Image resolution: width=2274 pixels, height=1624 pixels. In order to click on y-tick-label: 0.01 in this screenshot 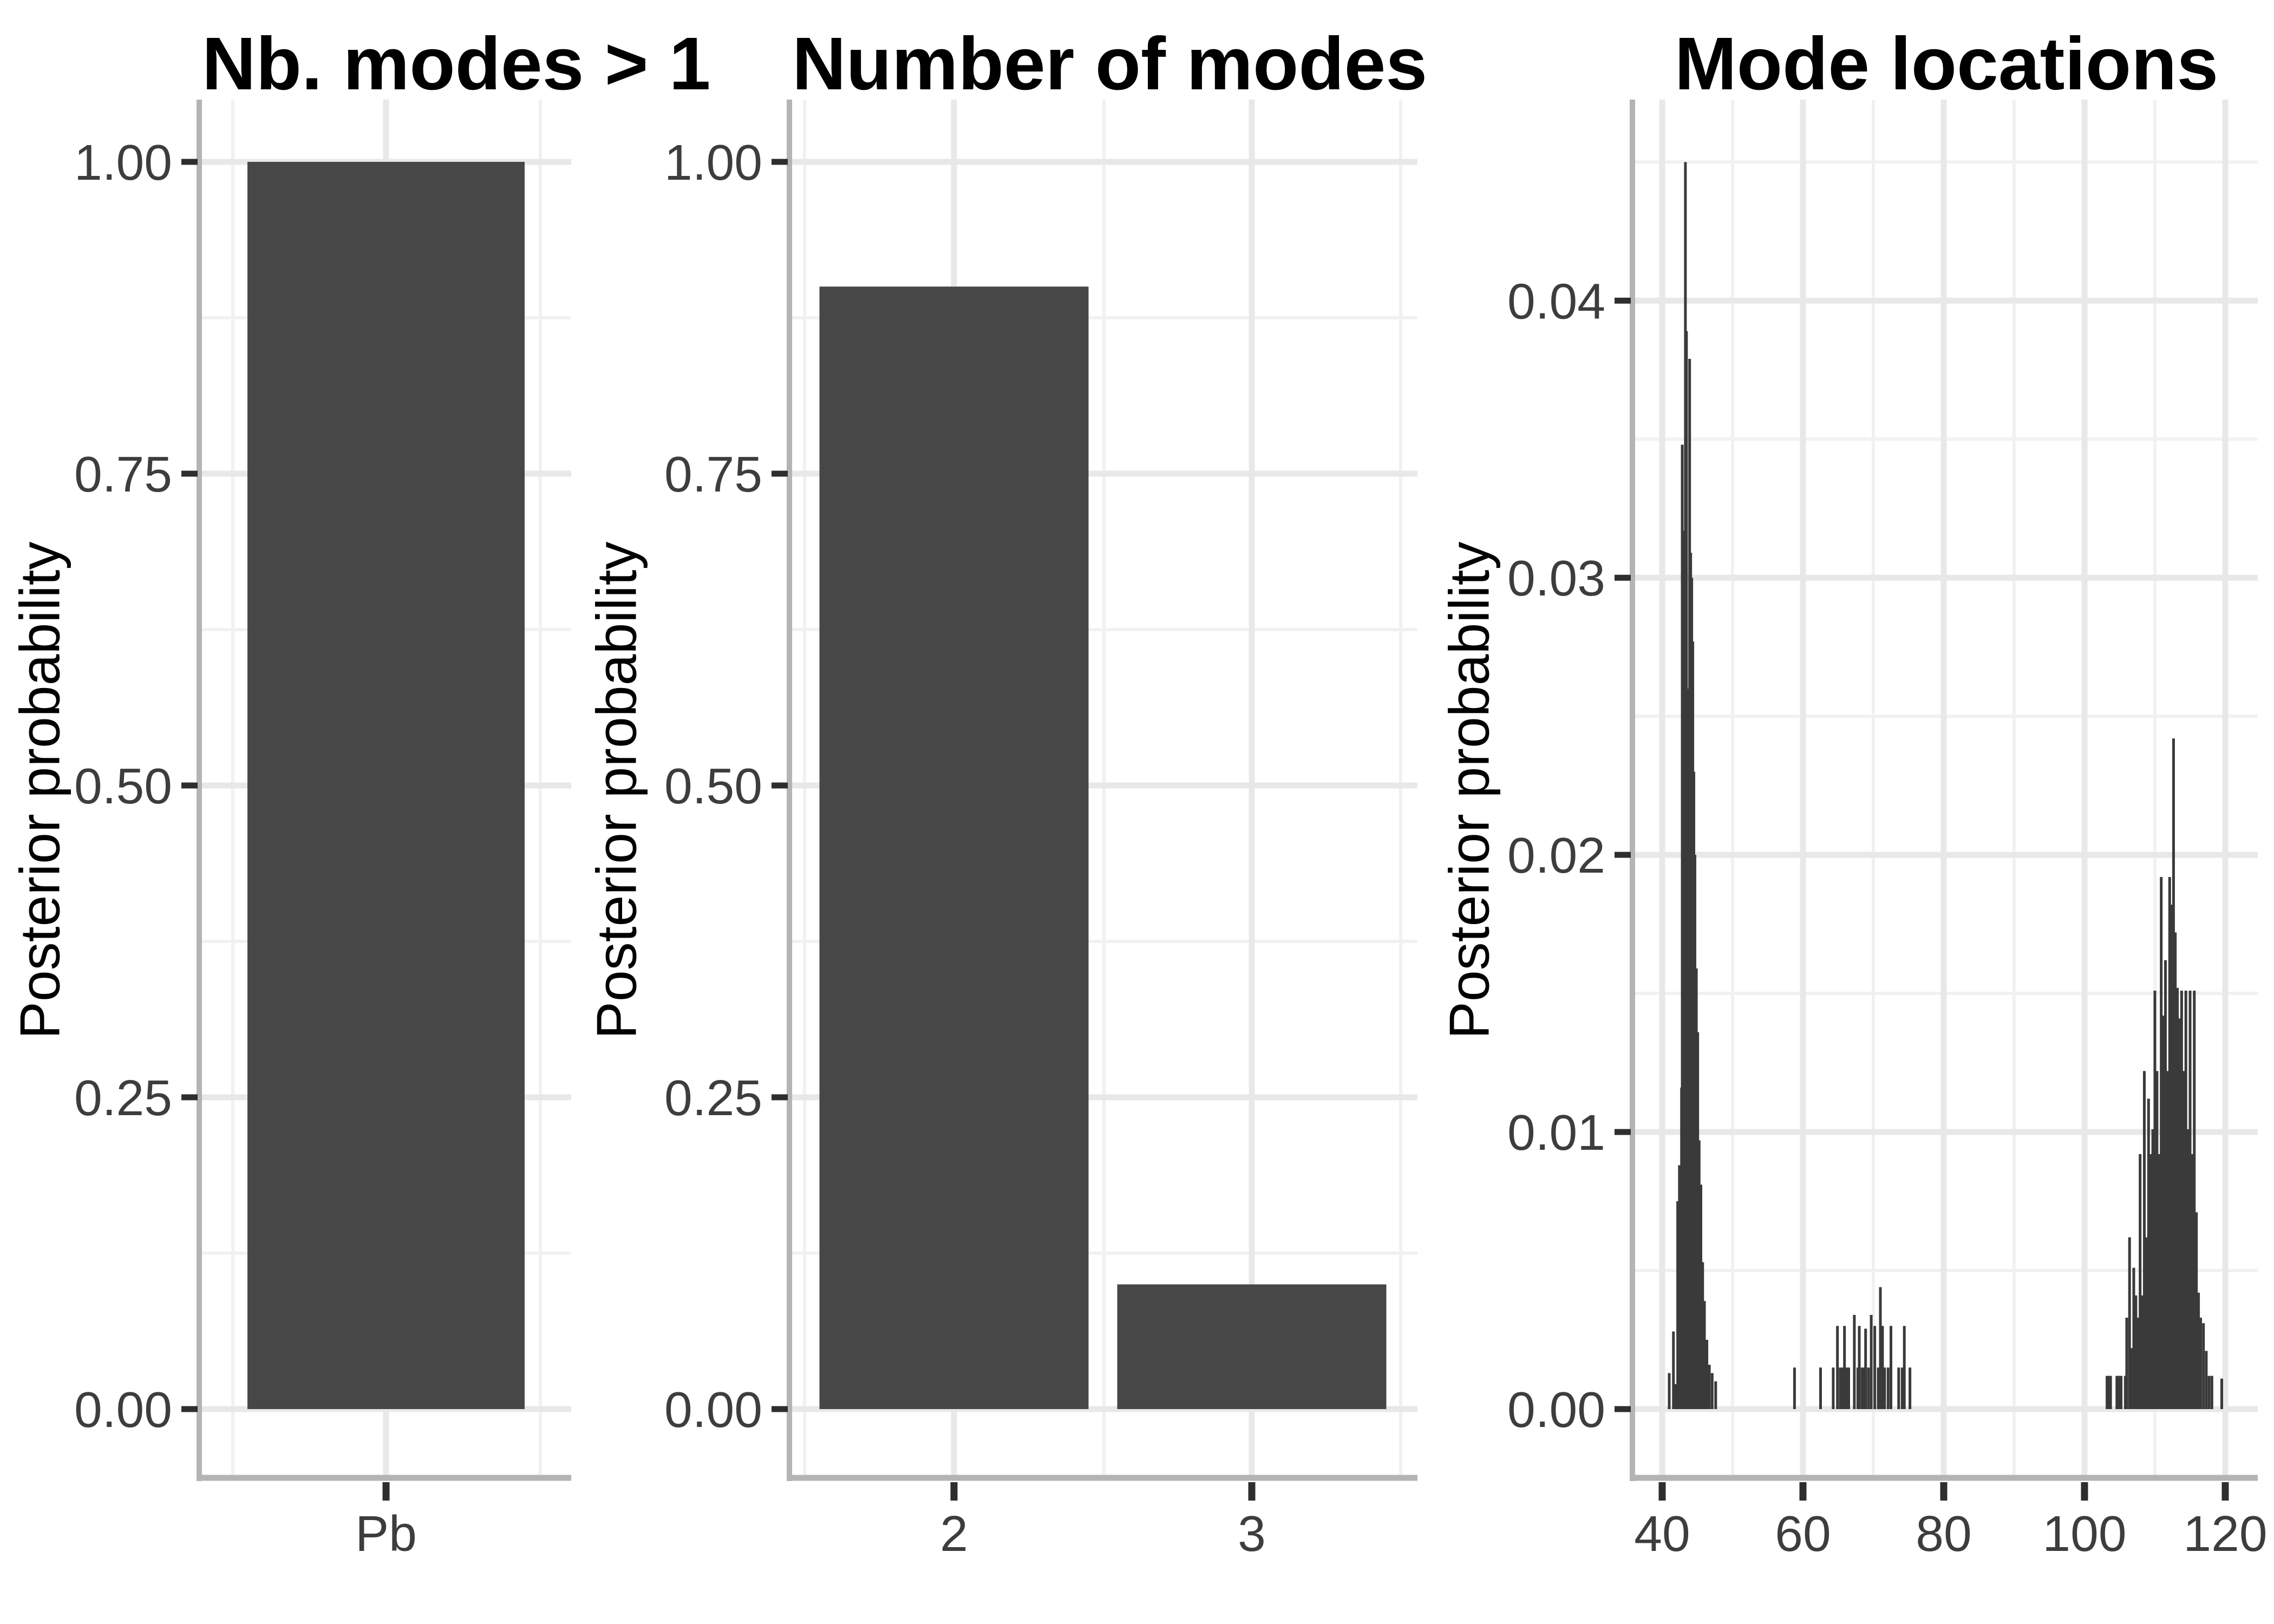, I will do `click(1556, 1133)`.